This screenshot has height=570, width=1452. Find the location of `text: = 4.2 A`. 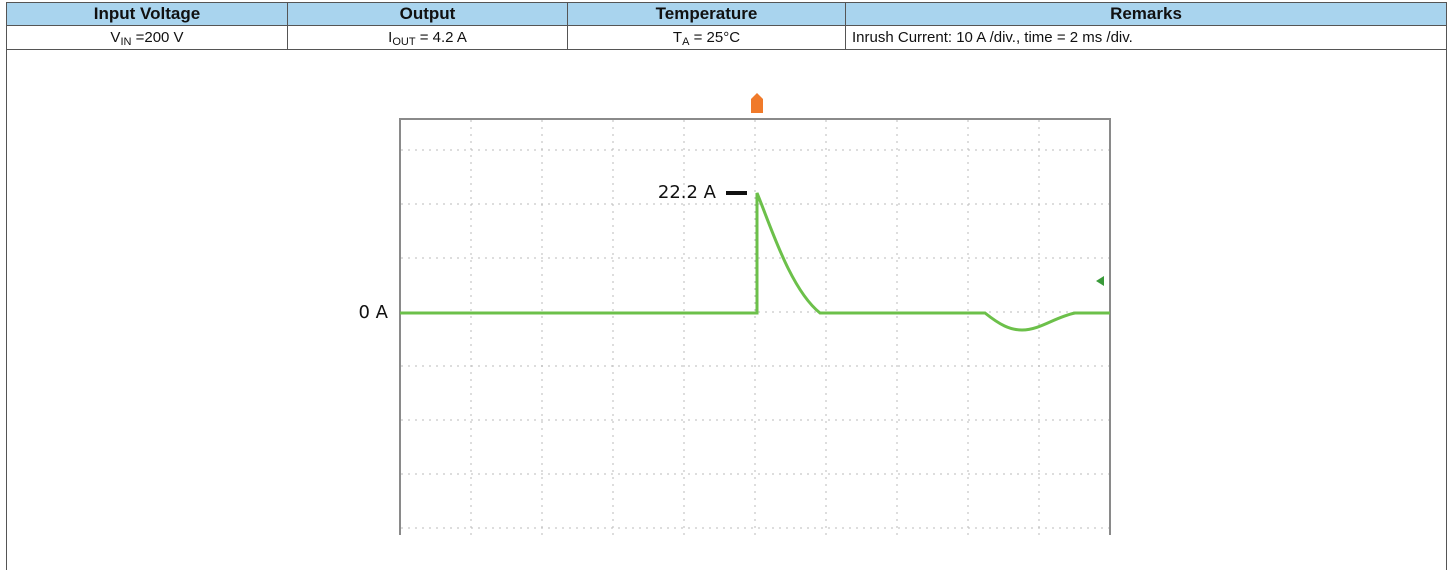

text: = 4.2 A is located at coordinates (441, 37).